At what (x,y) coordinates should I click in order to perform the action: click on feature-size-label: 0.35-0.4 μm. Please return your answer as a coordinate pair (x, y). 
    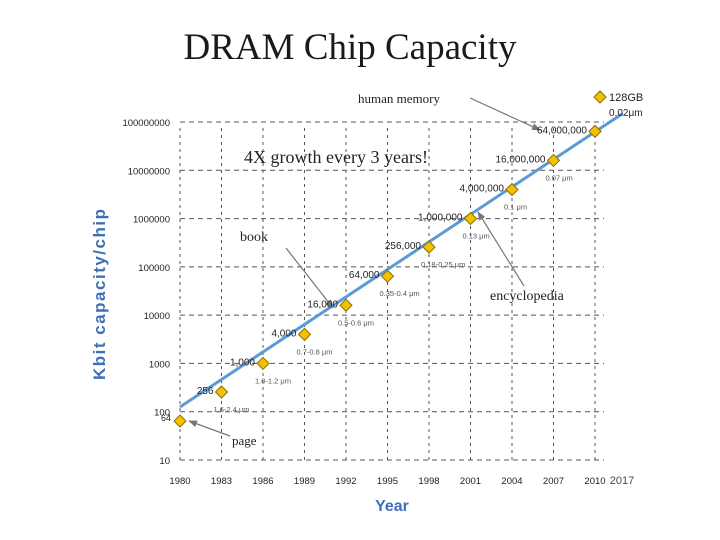
    Looking at the image, I should click on (400, 293).